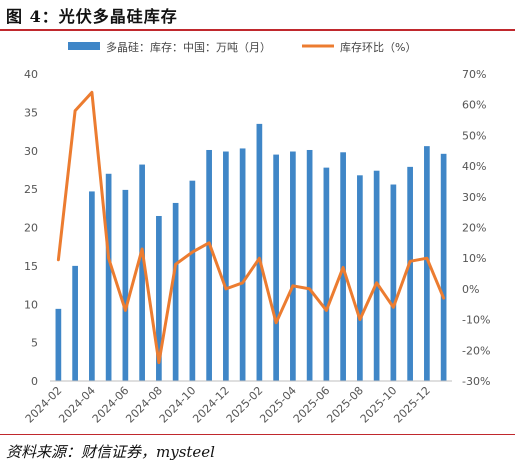 The width and height of the screenshot is (515, 467). What do you see at coordinates (378, 47) in the screenshot?
I see `legend-label-line: 库存环比（%）` at bounding box center [378, 47].